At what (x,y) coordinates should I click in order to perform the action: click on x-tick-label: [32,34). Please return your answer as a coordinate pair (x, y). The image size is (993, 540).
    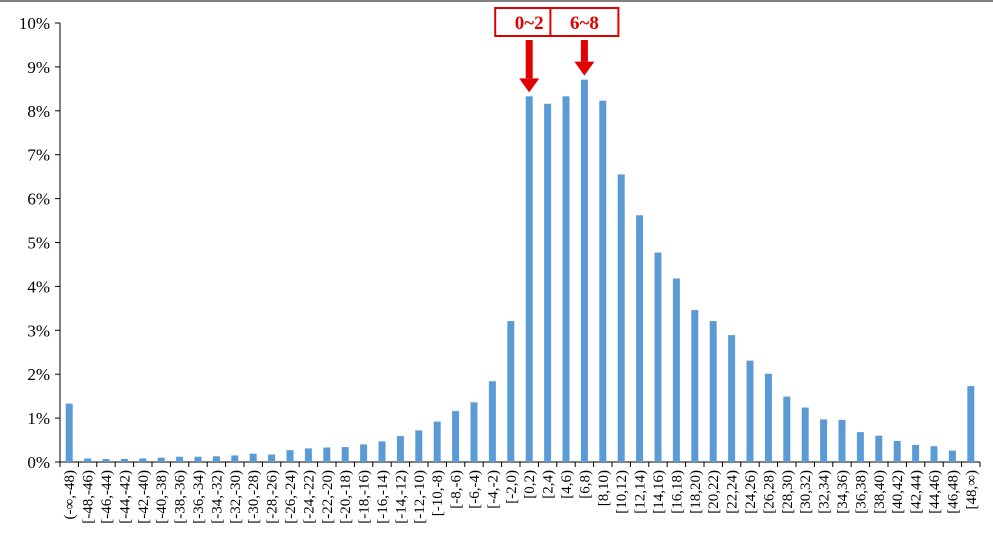
    Looking at the image, I should click on (825, 492).